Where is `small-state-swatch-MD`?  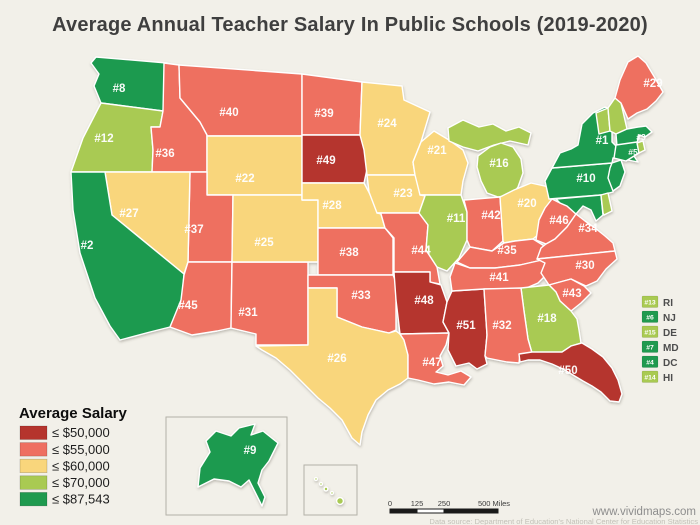 small-state-swatch-MD is located at coordinates (650, 346).